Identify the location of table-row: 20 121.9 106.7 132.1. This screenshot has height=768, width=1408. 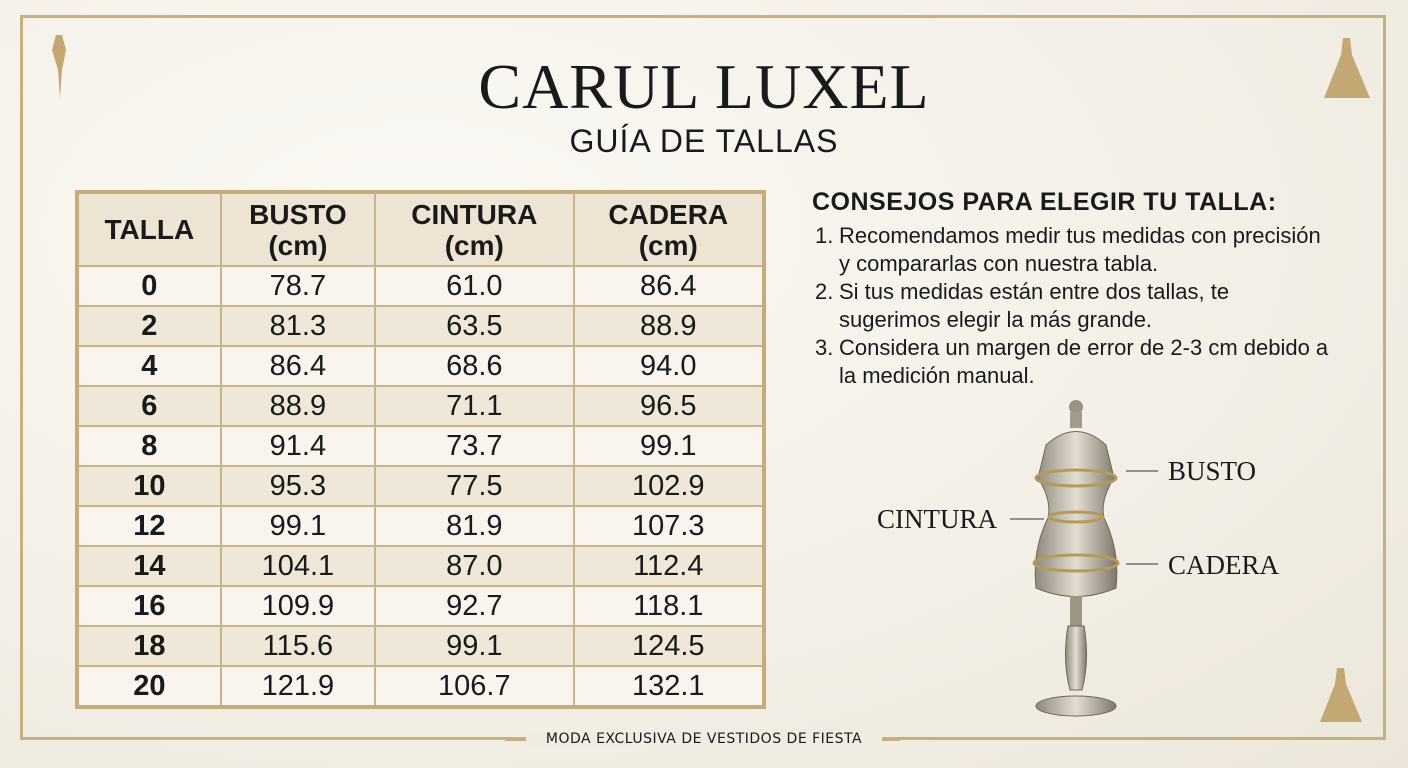
(421, 686).